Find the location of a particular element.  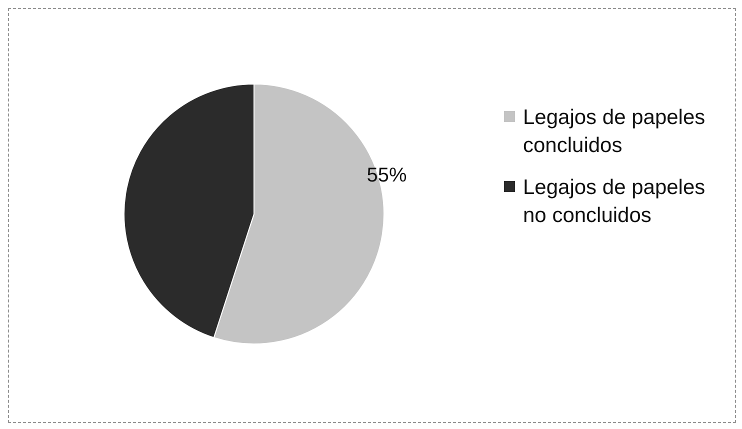

legend-label: Legajos de papeles concluidos is located at coordinates (614, 132).